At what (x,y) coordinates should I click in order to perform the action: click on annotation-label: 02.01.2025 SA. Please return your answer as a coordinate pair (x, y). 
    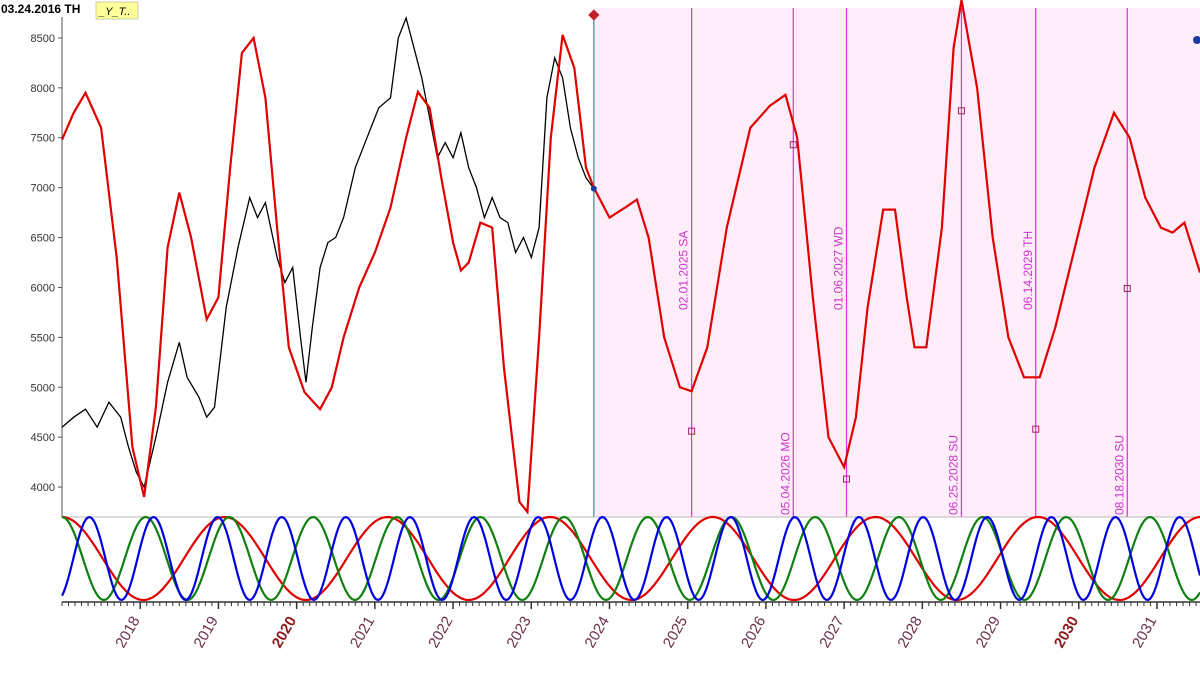
    Looking at the image, I should click on (684, 270).